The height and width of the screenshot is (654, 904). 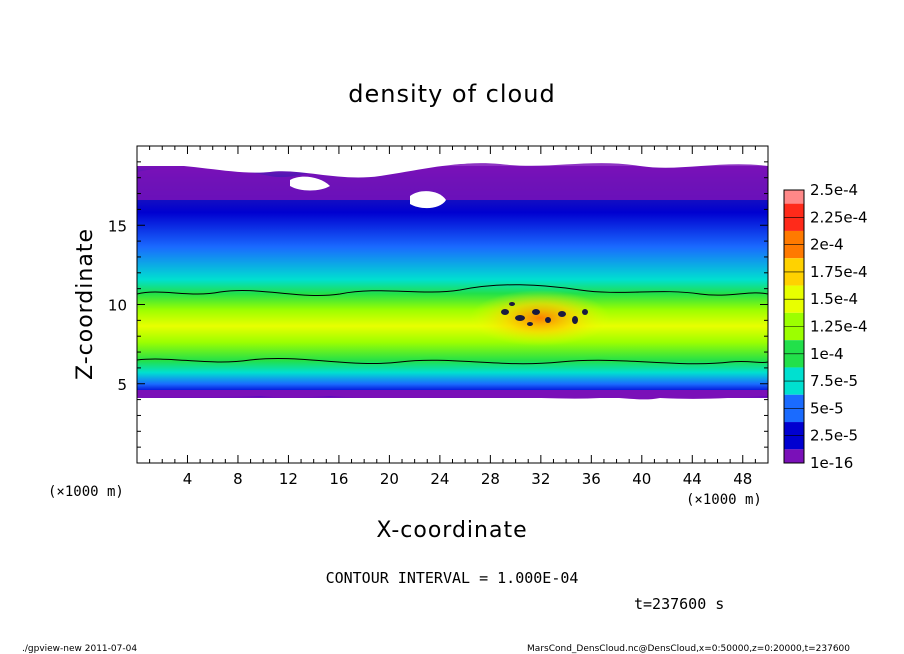 What do you see at coordinates (839, 217) in the screenshot?
I see `colorbar-label: 2.25e-4` at bounding box center [839, 217].